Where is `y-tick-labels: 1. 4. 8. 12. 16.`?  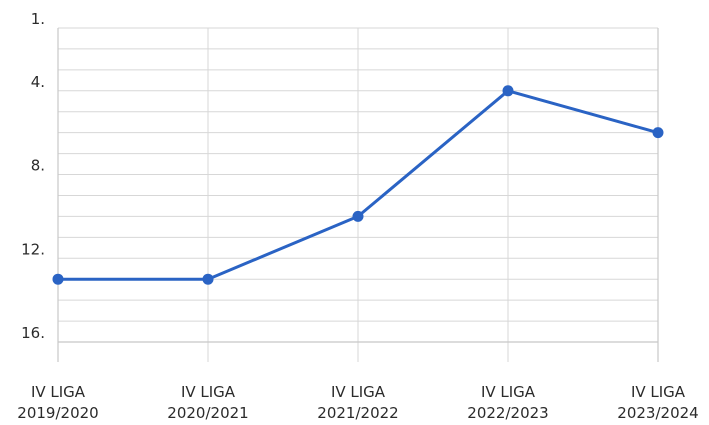
y-tick-labels: 1. 4. 8. 12. 16. is located at coordinates (33, 176).